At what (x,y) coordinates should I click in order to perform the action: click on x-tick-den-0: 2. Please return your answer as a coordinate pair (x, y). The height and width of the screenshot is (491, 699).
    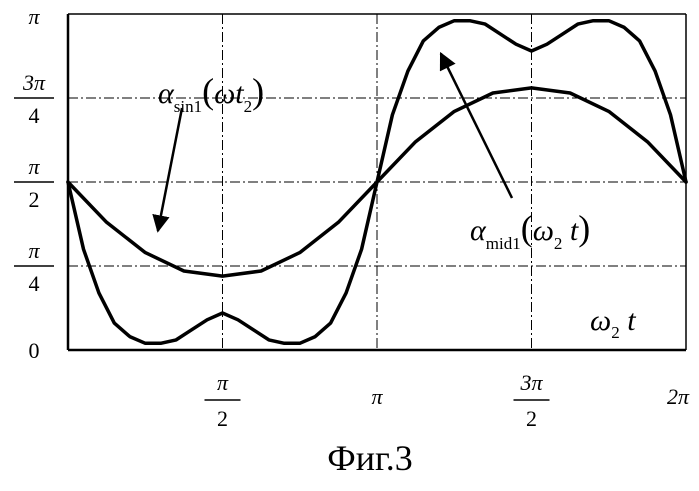
    Looking at the image, I should click on (222, 418).